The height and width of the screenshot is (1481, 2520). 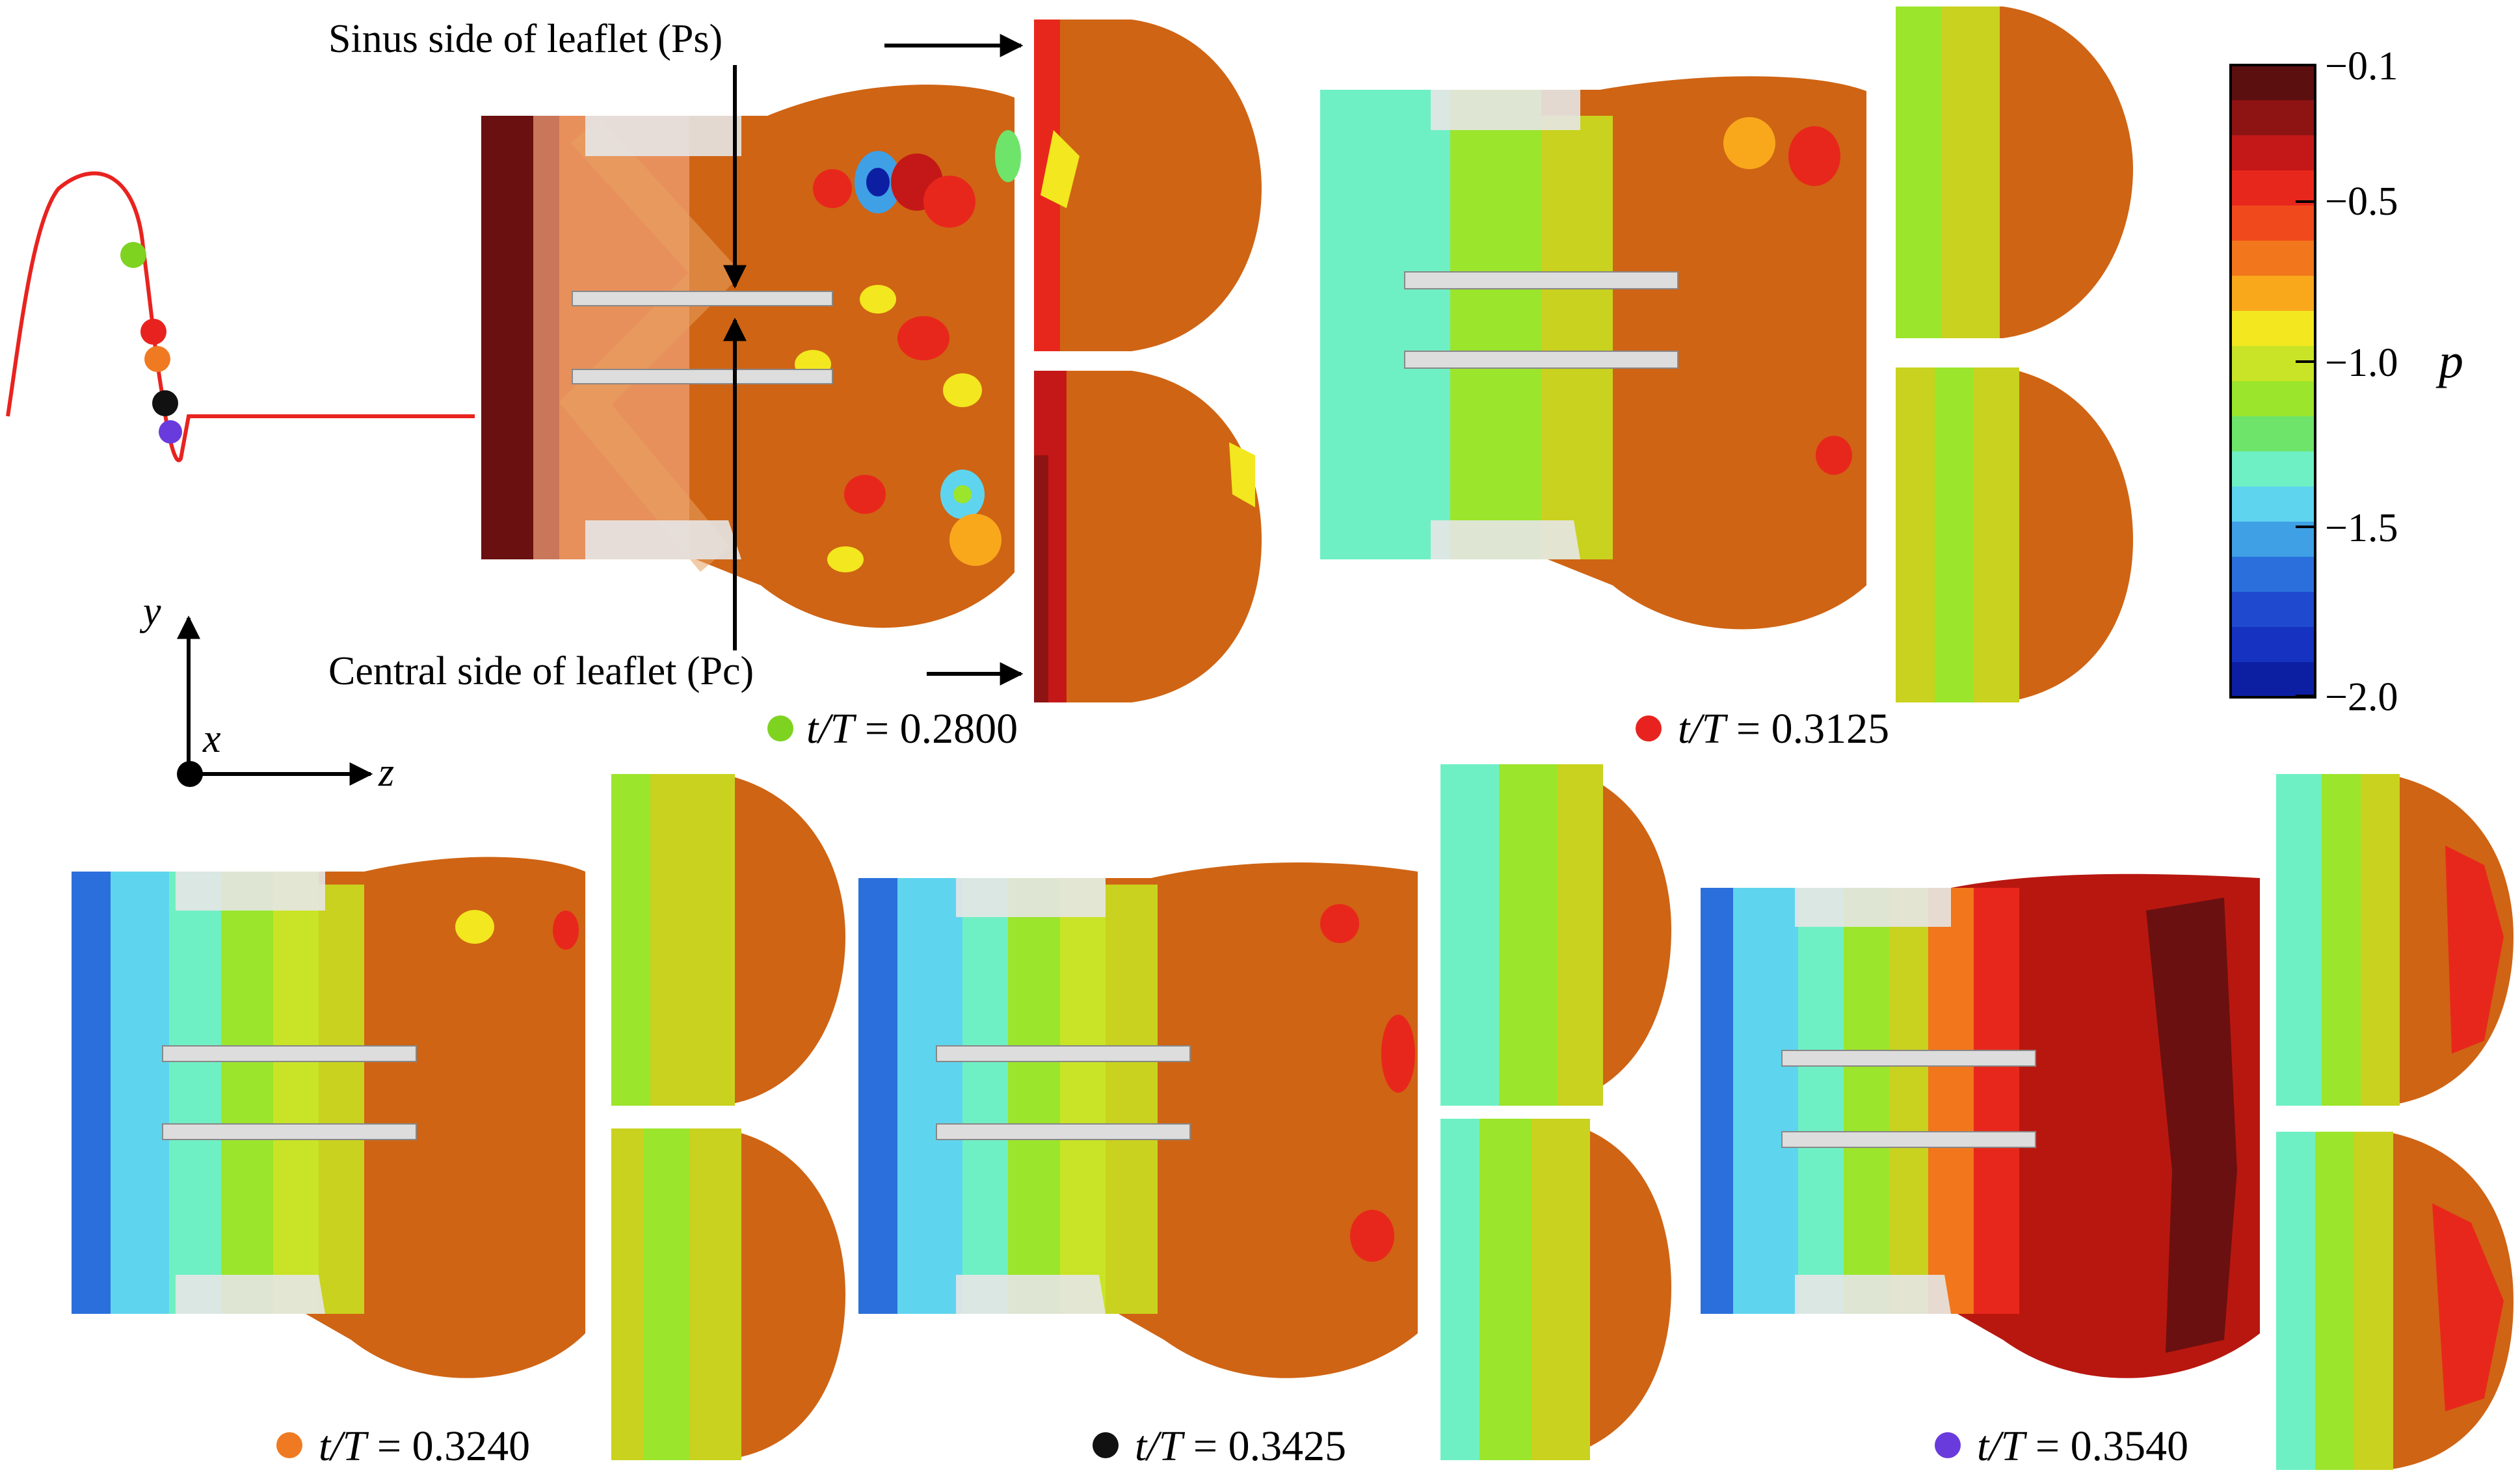 What do you see at coordinates (2361, 528) in the screenshot?
I see `colorbar-tick-label: −1.5` at bounding box center [2361, 528].